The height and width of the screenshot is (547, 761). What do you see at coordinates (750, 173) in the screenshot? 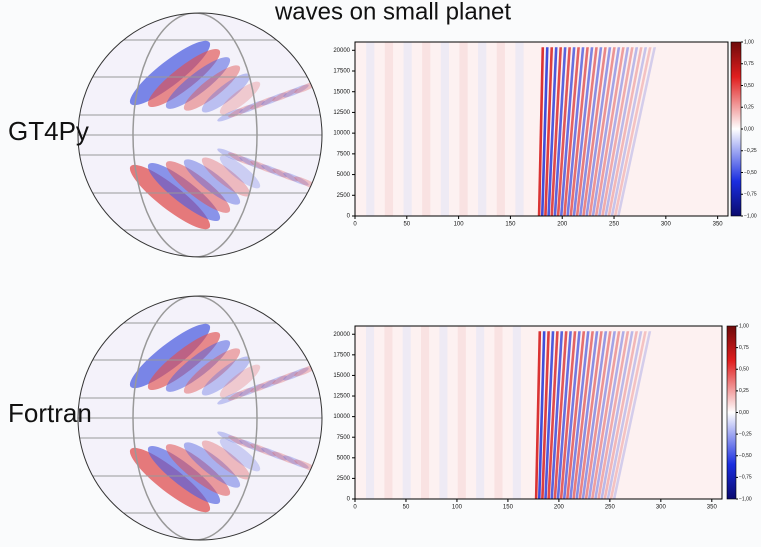
I see `colorbar-tick-label: −0,50` at bounding box center [750, 173].